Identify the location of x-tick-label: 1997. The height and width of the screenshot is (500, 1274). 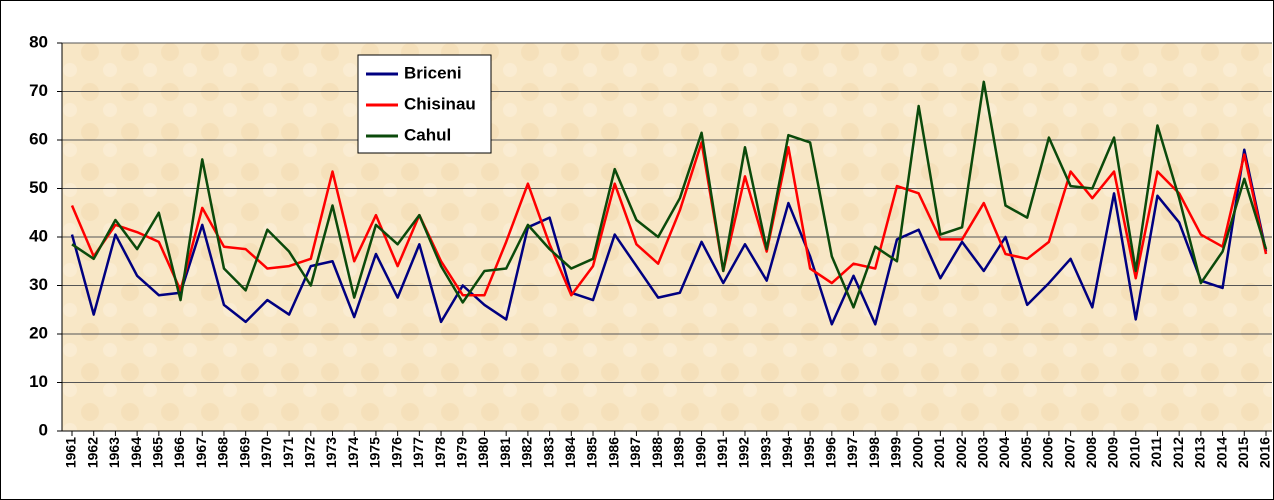
(852, 452).